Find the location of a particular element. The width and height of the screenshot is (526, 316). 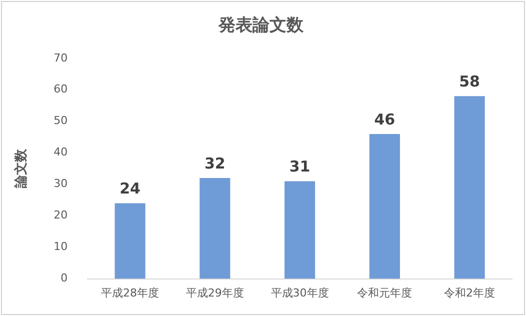

y-tick-label: 60 is located at coordinates (61, 89).